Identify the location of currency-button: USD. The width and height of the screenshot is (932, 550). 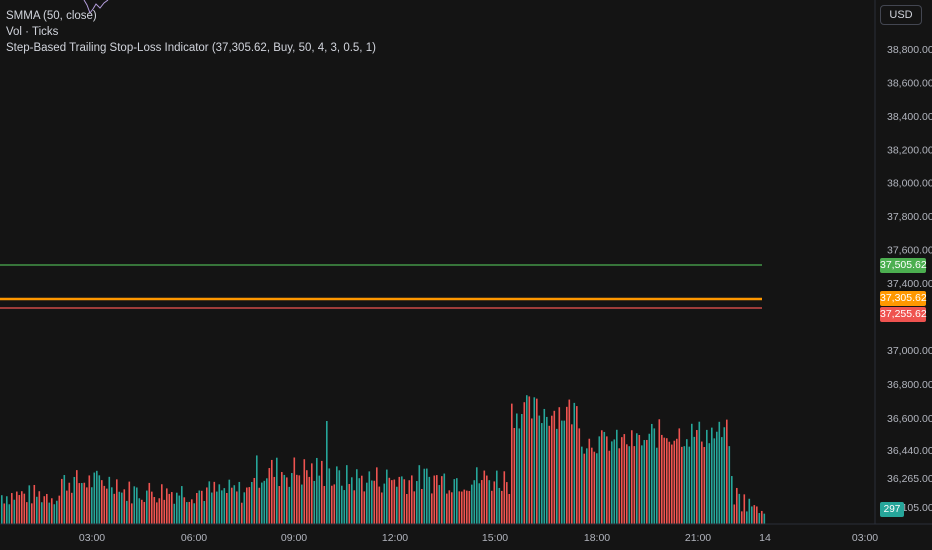
(901, 15).